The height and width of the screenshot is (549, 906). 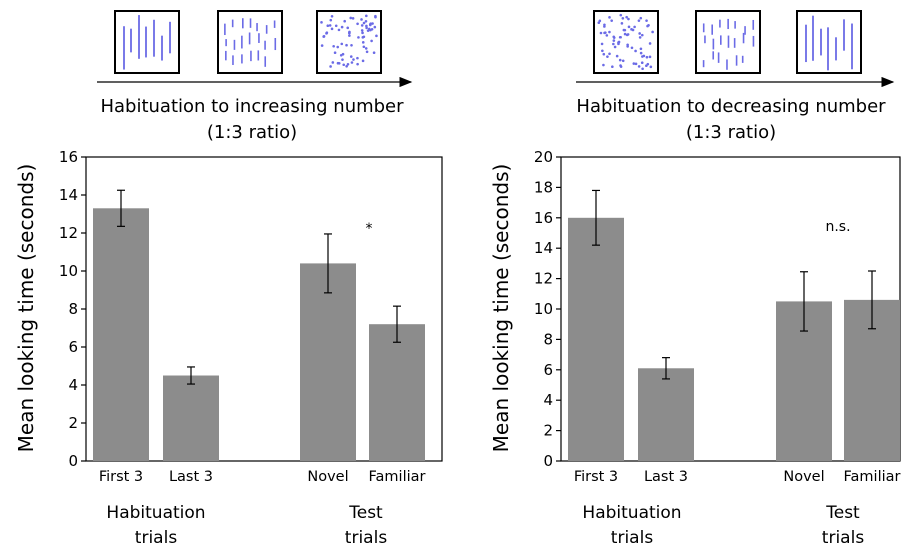 I want to click on group-label-habituation: Habituation, so click(x=155, y=513).